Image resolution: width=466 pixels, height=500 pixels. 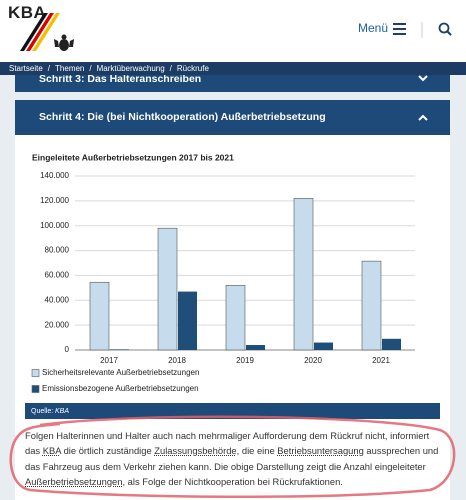 I want to click on chevron-up, so click(x=423, y=117).